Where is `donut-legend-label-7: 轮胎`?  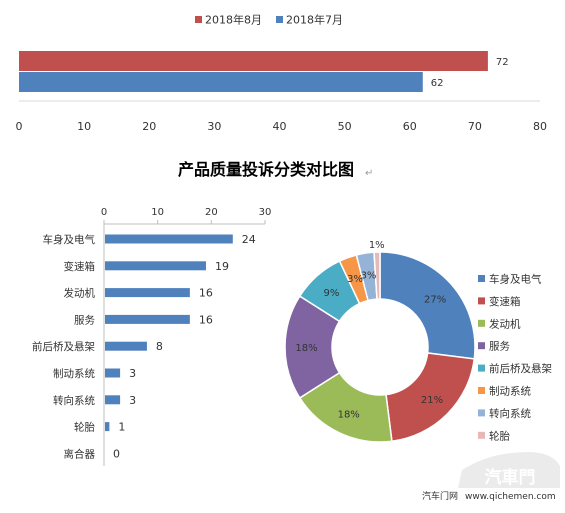 donut-legend-label-7: 轮胎 is located at coordinates (499, 435).